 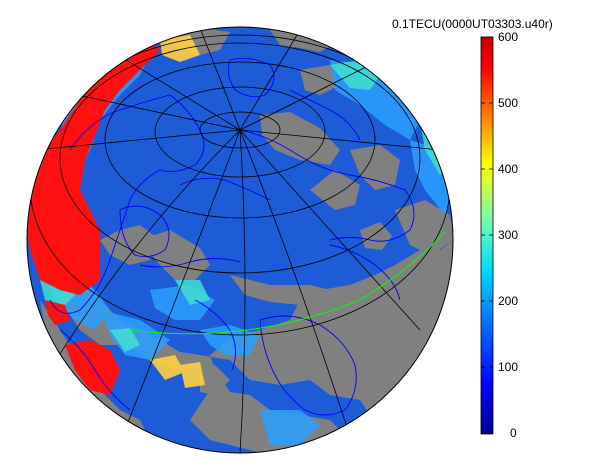 I want to click on colorbar-ticks, so click(x=487, y=235).